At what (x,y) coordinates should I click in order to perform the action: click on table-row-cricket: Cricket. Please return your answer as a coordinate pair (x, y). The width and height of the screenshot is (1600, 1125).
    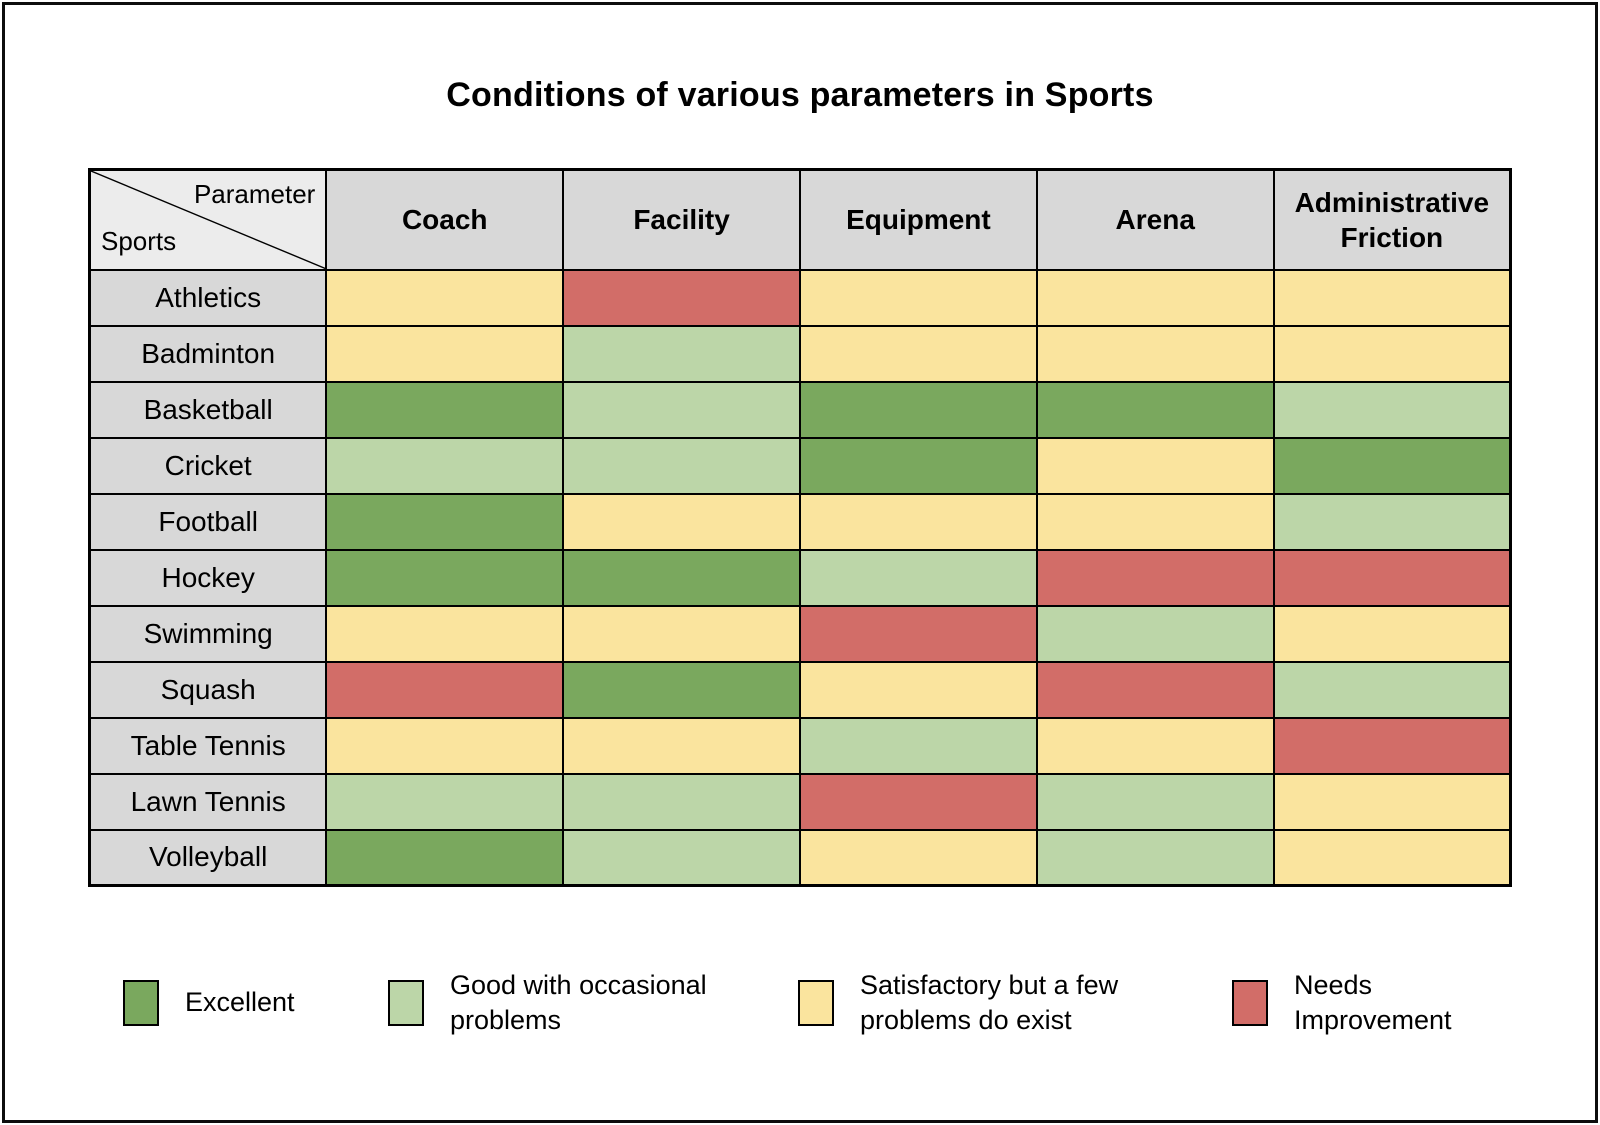
    Looking at the image, I should click on (800, 465).